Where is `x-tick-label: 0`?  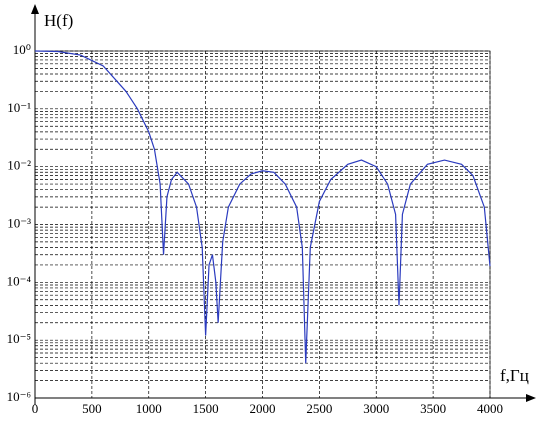
x-tick-label: 0 is located at coordinates (35, 408).